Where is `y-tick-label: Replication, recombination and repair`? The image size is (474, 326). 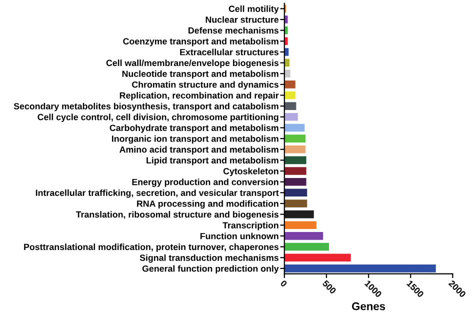
y-tick-label: Replication, recombination and repair is located at coordinates (199, 96).